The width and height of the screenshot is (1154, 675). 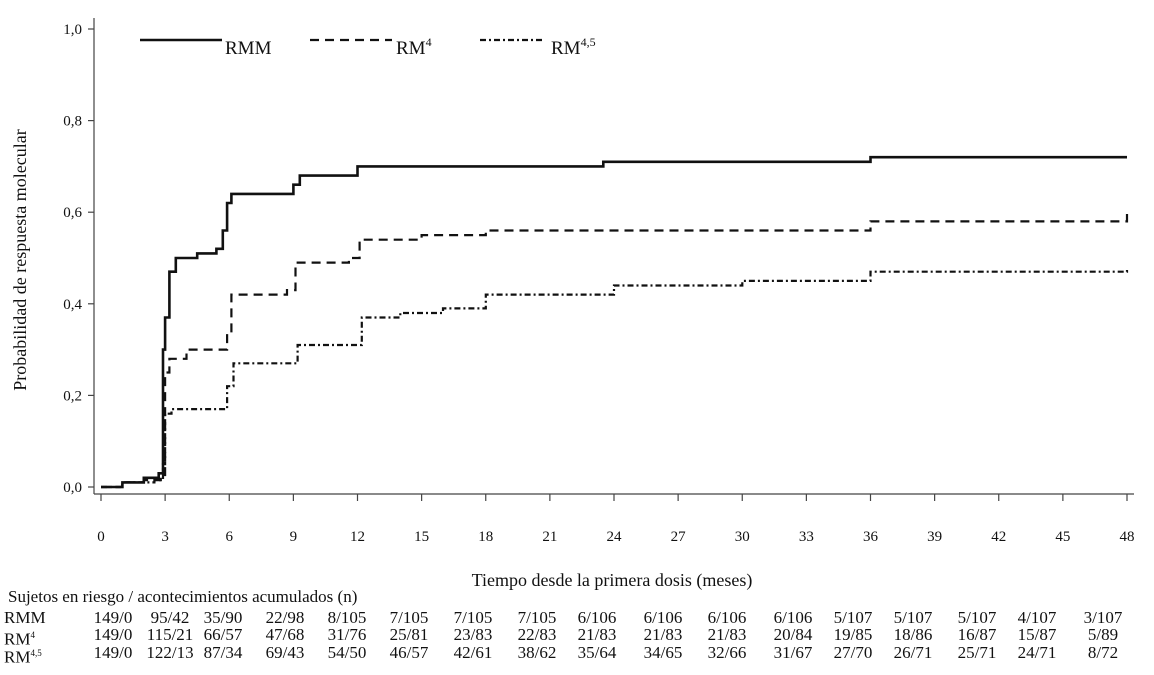 I want to click on risk-cell: 35/90, so click(x=223, y=618).